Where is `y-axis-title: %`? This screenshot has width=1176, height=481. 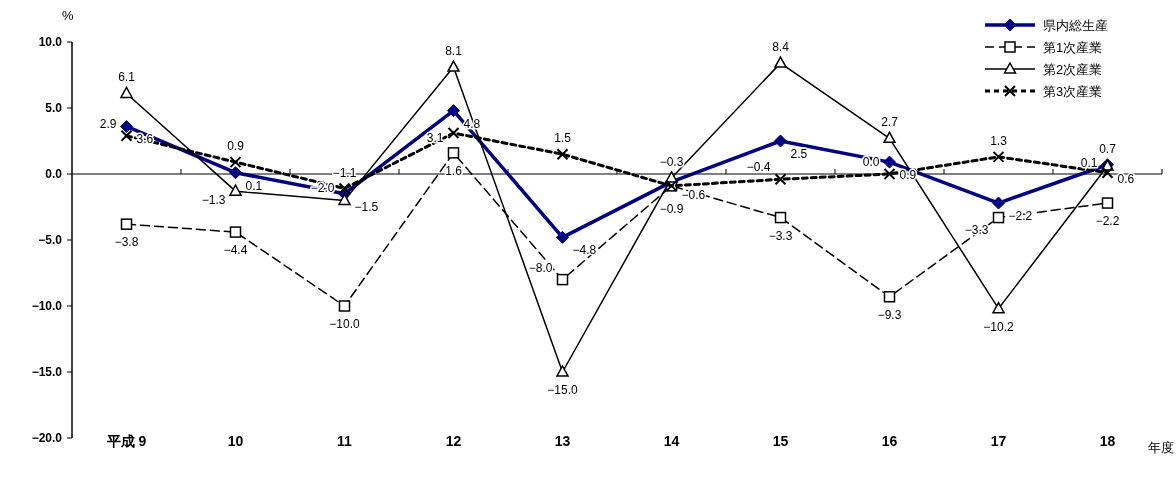
y-axis-title: % is located at coordinates (68, 15).